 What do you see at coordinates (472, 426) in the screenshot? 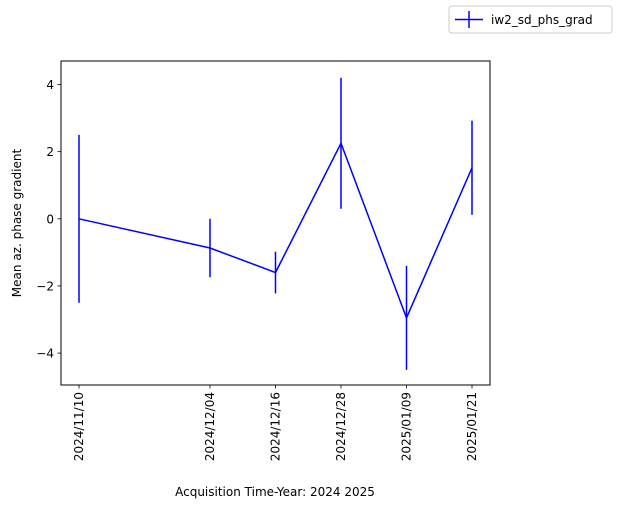
I see `x-tick-label: 2025/01/21` at bounding box center [472, 426].